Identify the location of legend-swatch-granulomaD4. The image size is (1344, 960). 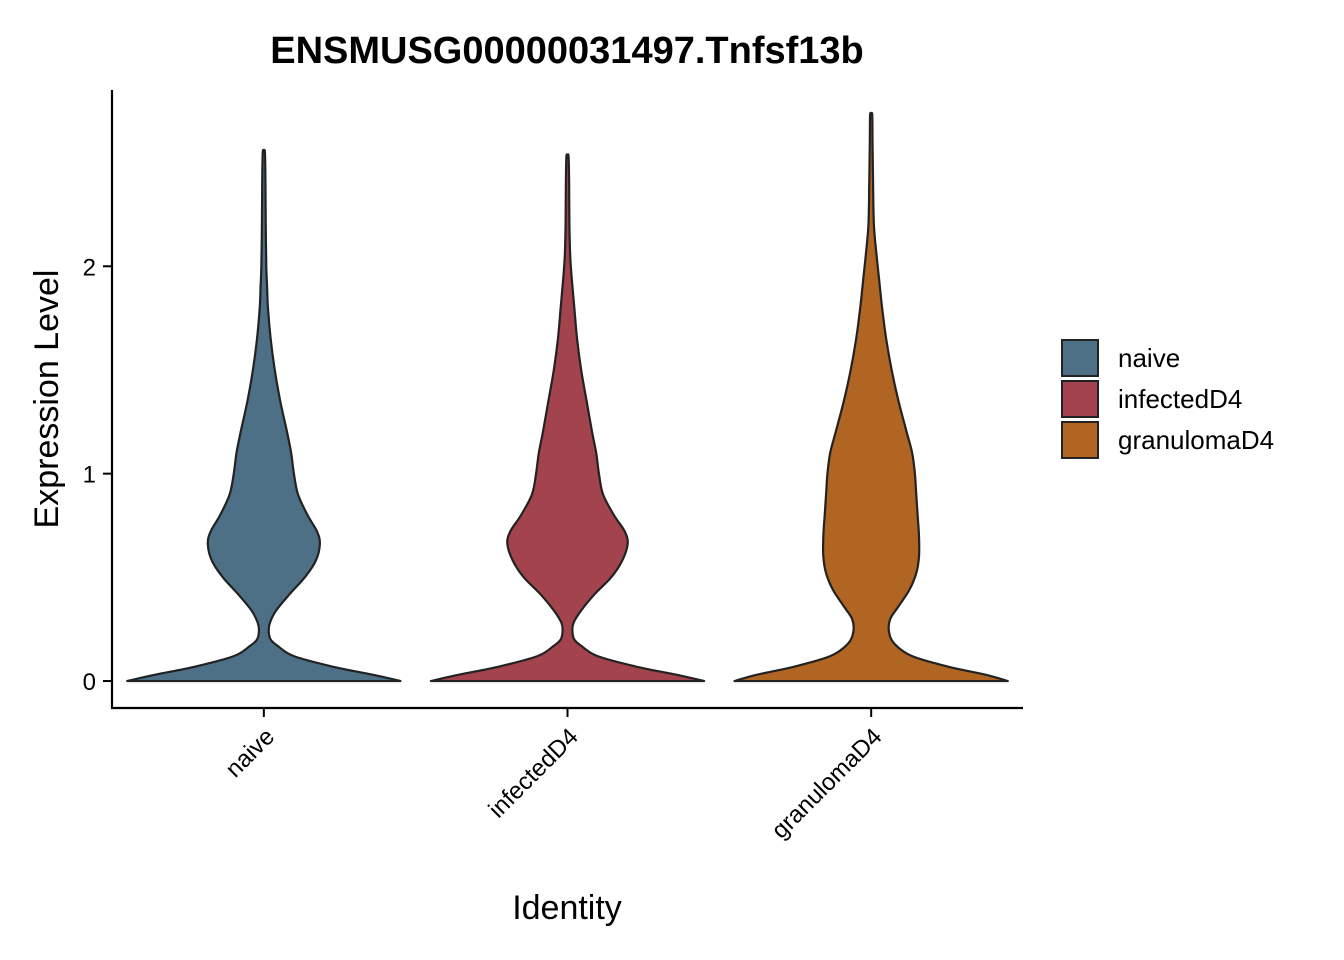
(1080, 440).